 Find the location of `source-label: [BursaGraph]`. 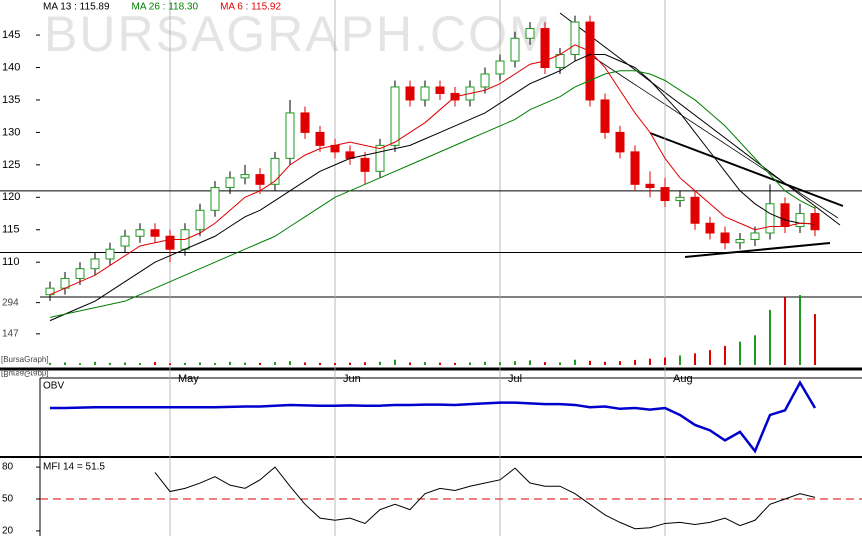

source-label: [BursaGraph] is located at coordinates (25, 359).